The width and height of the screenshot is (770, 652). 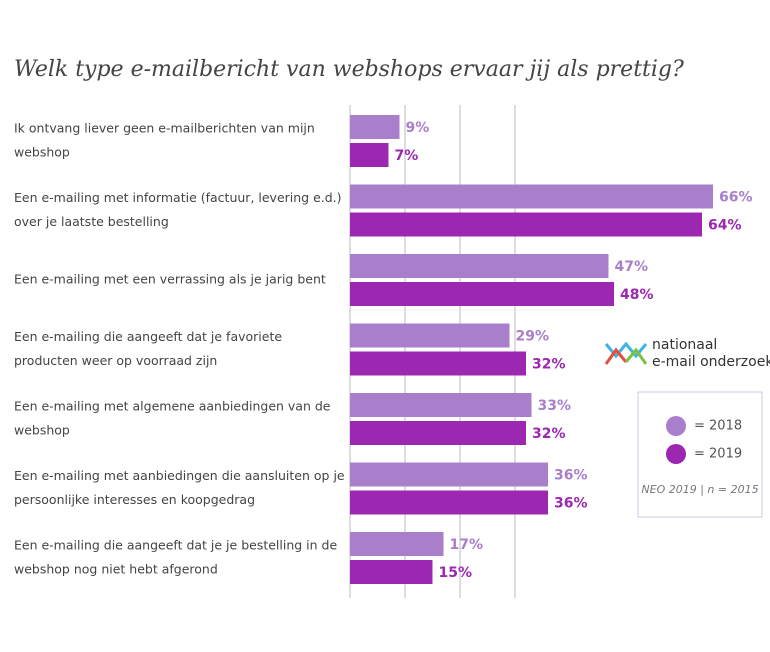 What do you see at coordinates (555, 406) in the screenshot?
I see `value-label: 33%` at bounding box center [555, 406].